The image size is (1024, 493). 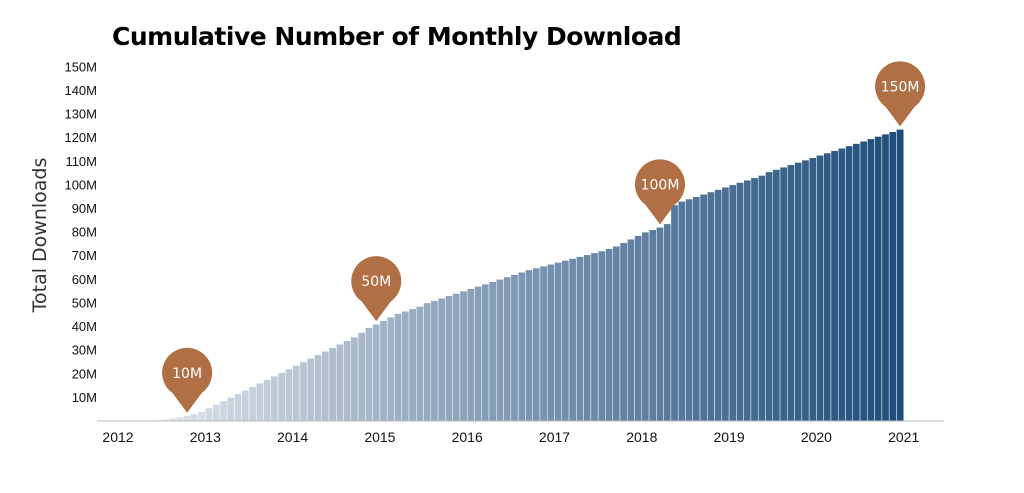 I want to click on y-tick-label: 70M, so click(x=84, y=255).